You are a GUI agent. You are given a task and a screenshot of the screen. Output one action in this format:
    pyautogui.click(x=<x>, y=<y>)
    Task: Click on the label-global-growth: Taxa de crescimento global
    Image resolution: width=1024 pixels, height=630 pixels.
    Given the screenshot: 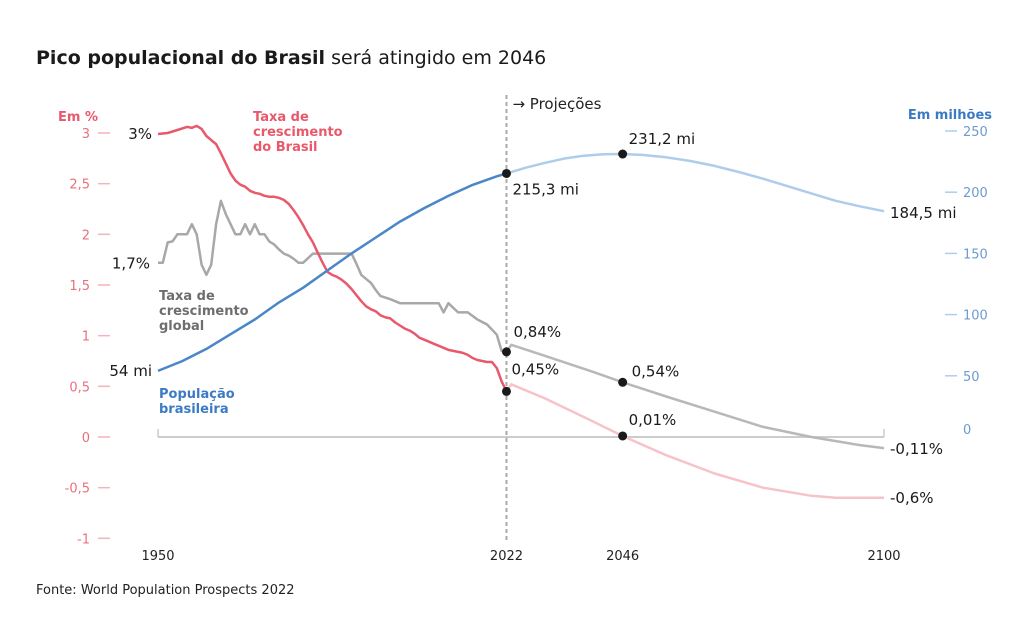 What is the action you would take?
    pyautogui.click(x=204, y=311)
    